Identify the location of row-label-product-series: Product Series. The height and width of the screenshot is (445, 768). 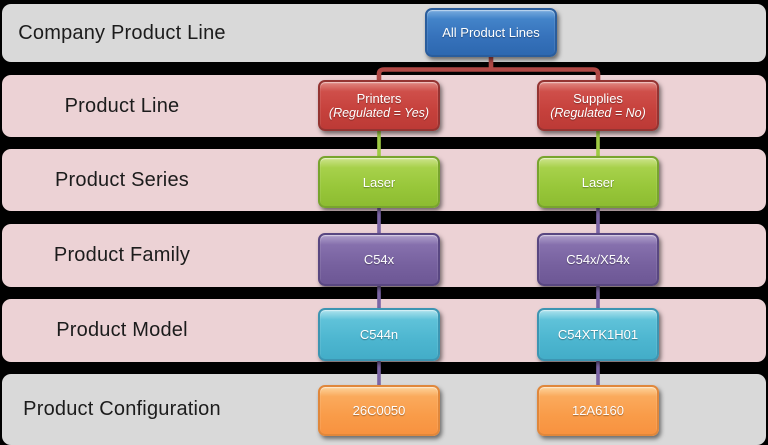
(122, 179).